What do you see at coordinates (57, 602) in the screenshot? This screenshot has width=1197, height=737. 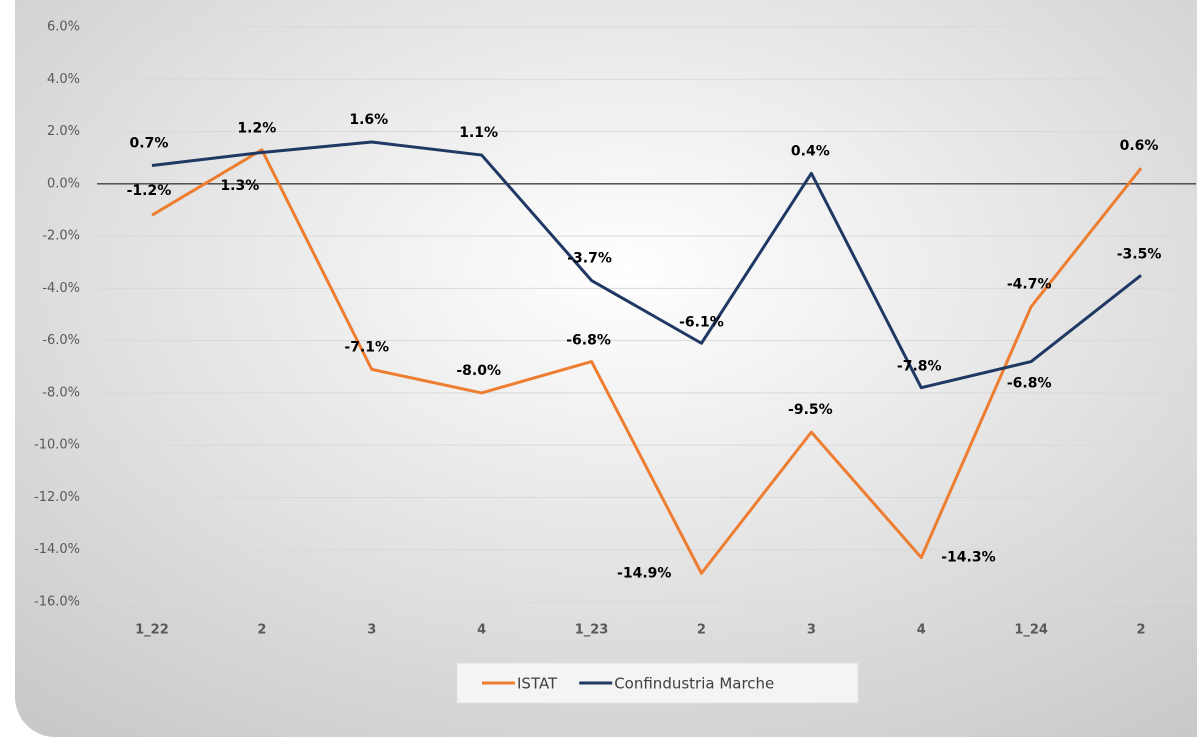 I see `y-tick-label: -16.0%` at bounding box center [57, 602].